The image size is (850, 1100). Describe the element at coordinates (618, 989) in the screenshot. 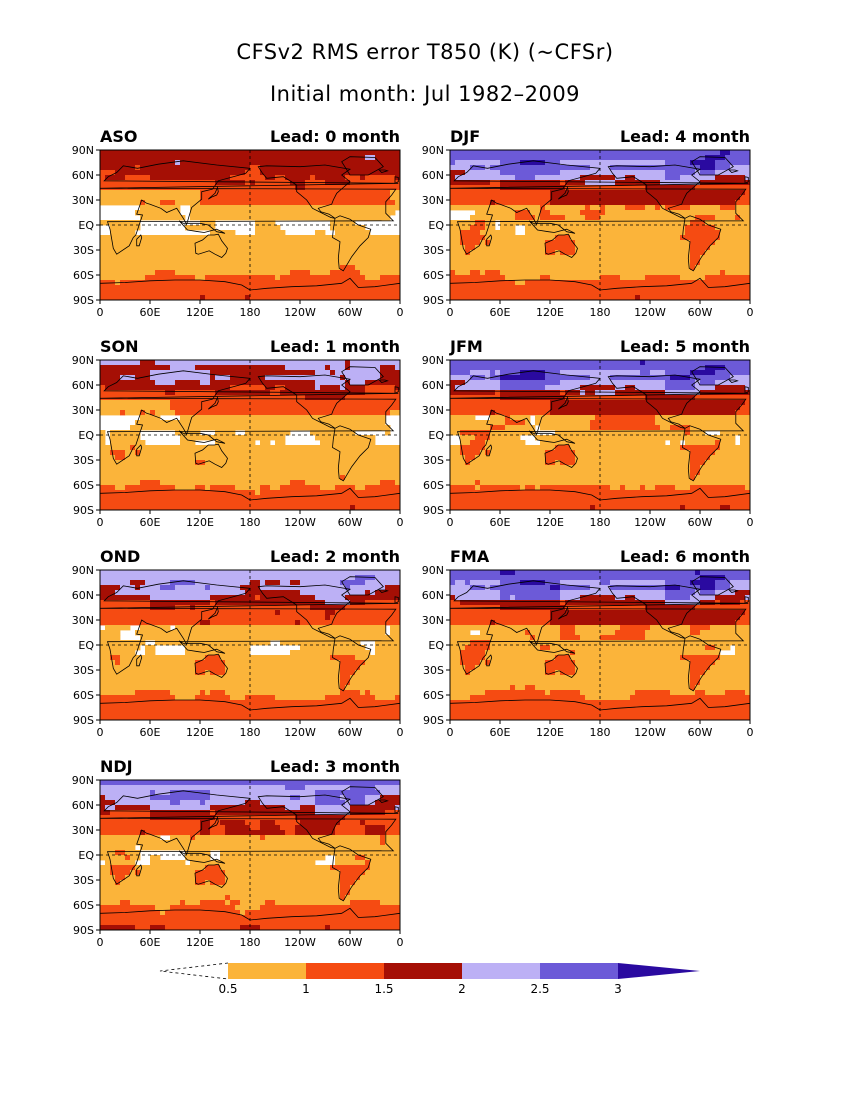

I see `colorbar-tick-label: 3` at that location.